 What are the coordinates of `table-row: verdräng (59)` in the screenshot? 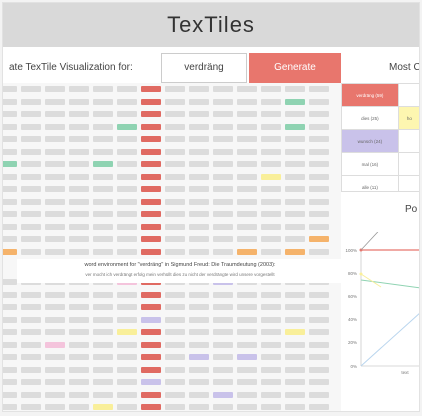 It's located at (380, 95).